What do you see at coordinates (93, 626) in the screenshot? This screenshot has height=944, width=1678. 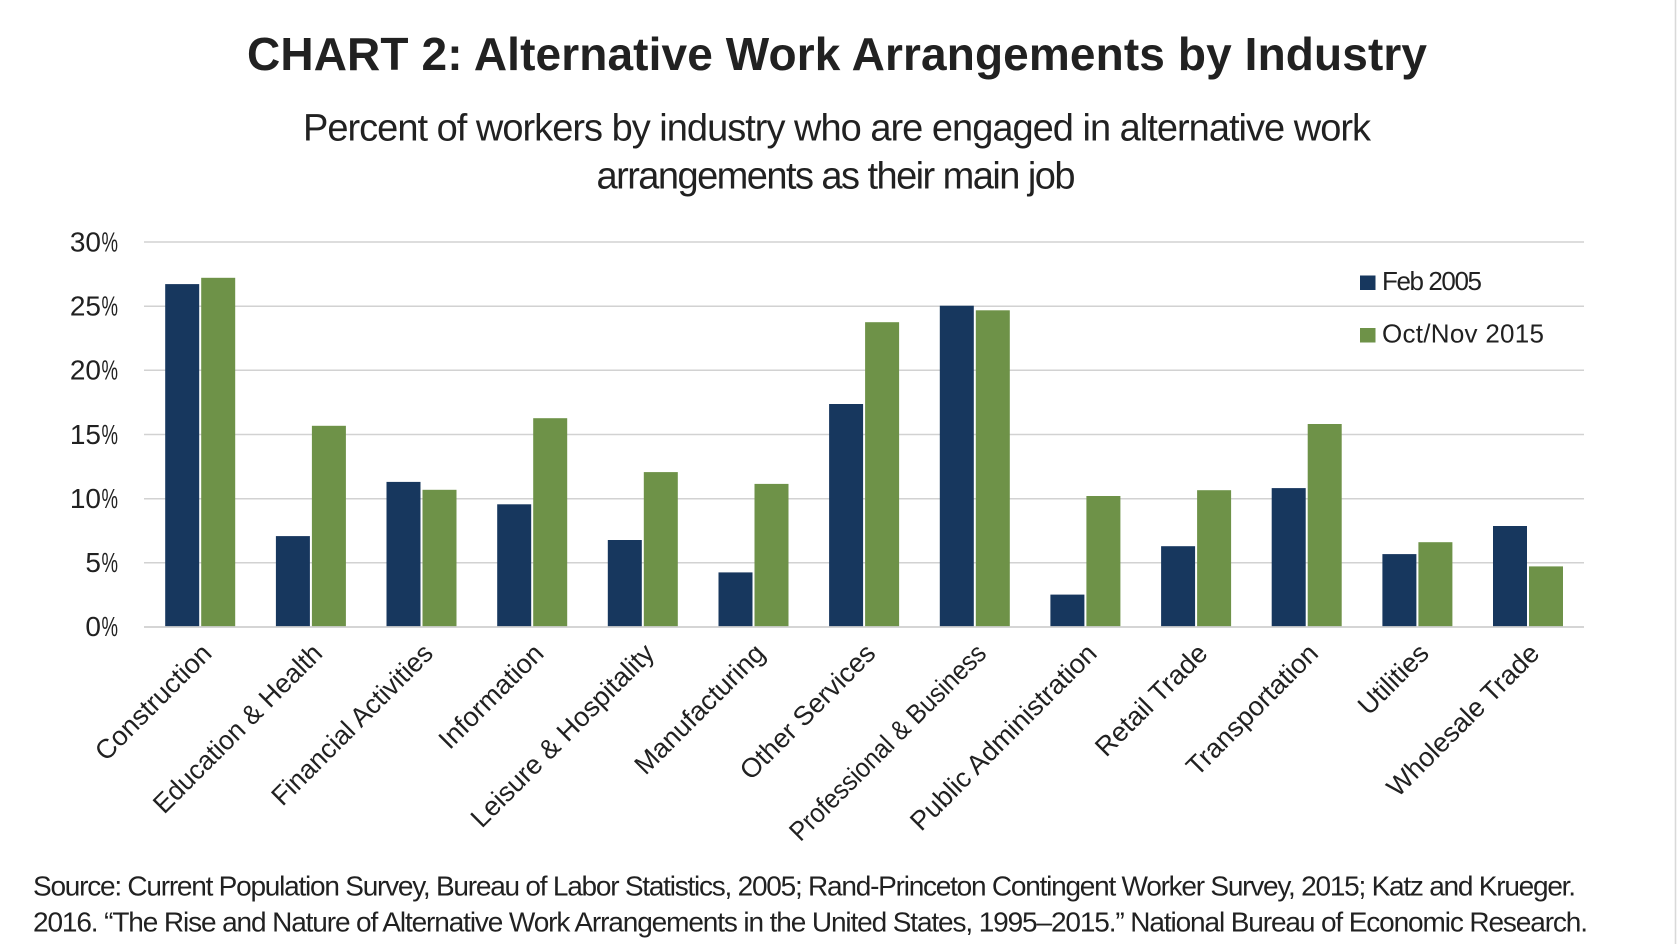 I see `svg-text: 0` at bounding box center [93, 626].